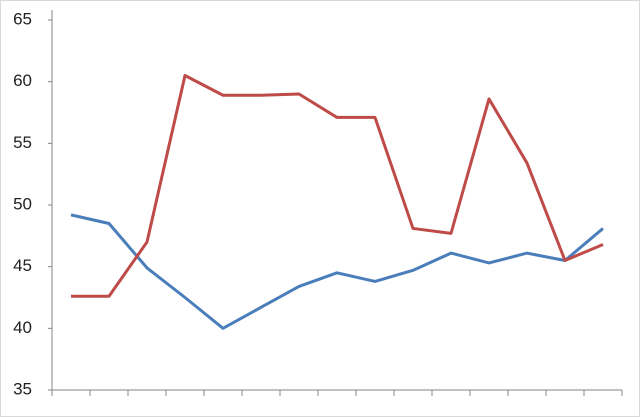  What do you see at coordinates (22, 203) in the screenshot?
I see `y-tick-label: 50` at bounding box center [22, 203].